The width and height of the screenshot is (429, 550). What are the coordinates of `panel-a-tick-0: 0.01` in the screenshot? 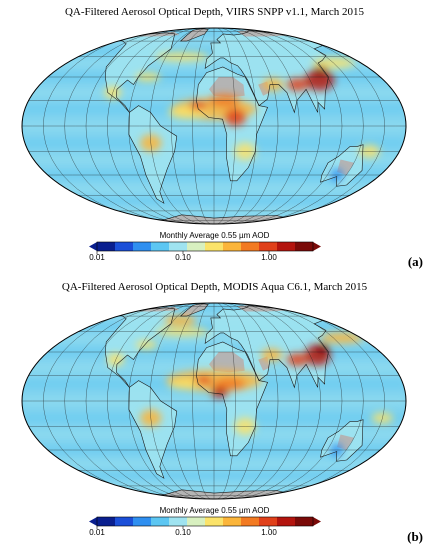 It's located at (97, 257).